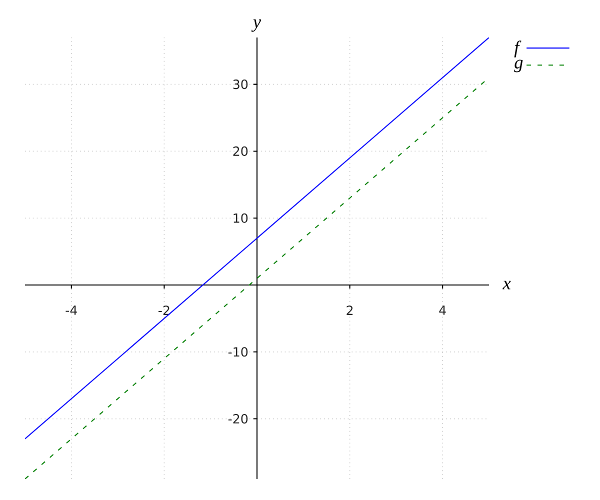 Image resolution: width=600 pixels, height=500 pixels. Describe the element at coordinates (256, 25) in the screenshot. I see `y-axis-title: y` at that location.